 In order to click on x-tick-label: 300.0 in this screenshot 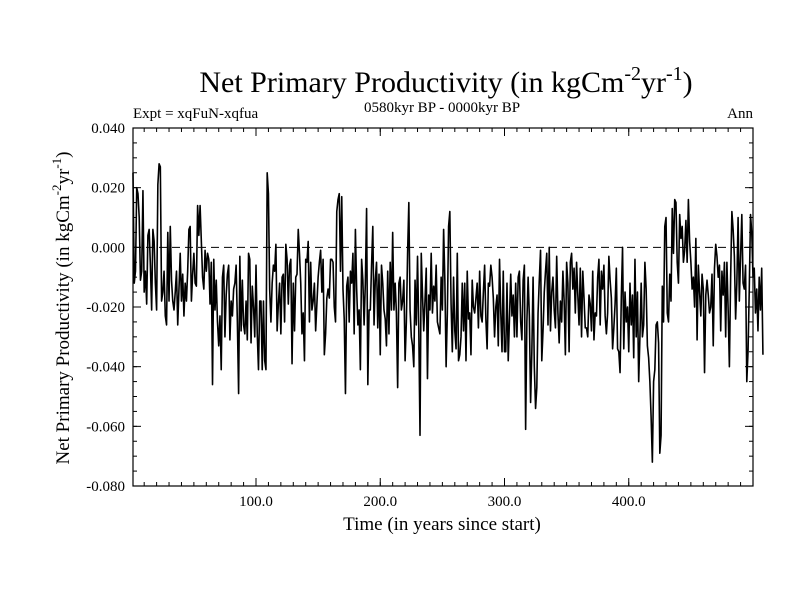, I will do `click(505, 502)`.